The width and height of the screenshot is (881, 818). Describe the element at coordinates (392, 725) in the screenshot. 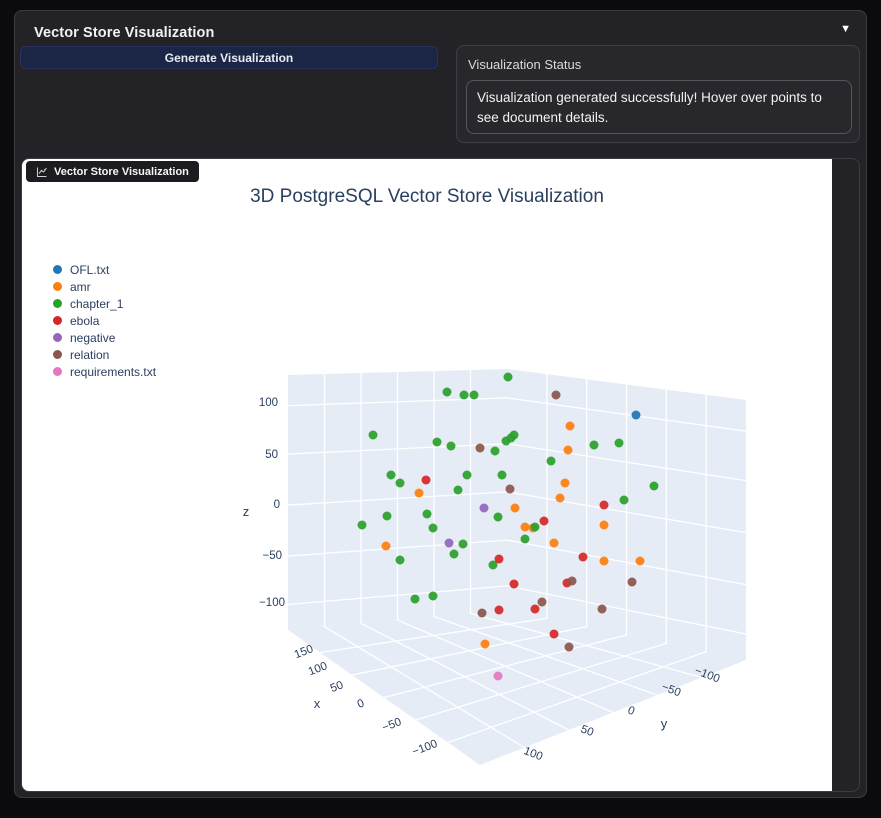

I see `x-tick-label: −50` at that location.